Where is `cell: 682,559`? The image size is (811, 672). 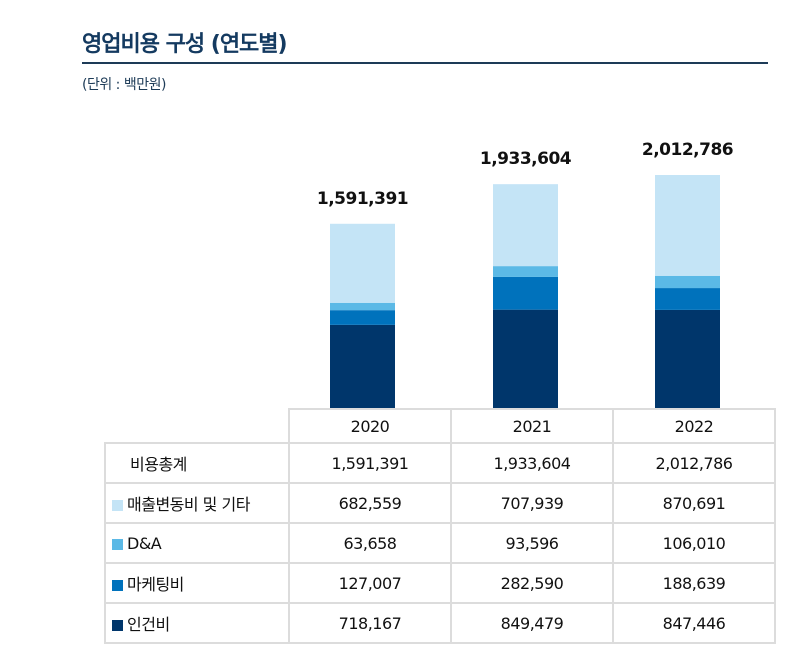 cell: 682,559 is located at coordinates (370, 503).